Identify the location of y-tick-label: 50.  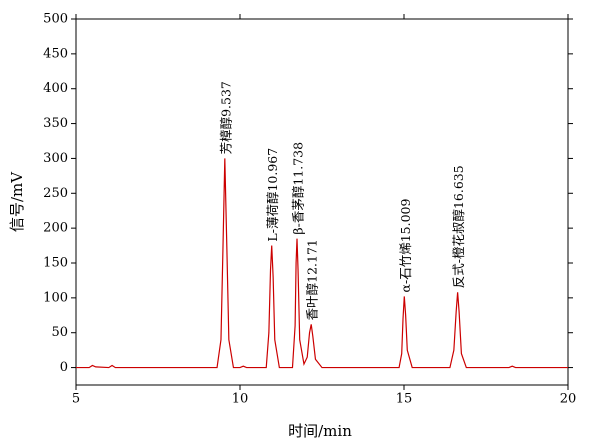
(59, 332).